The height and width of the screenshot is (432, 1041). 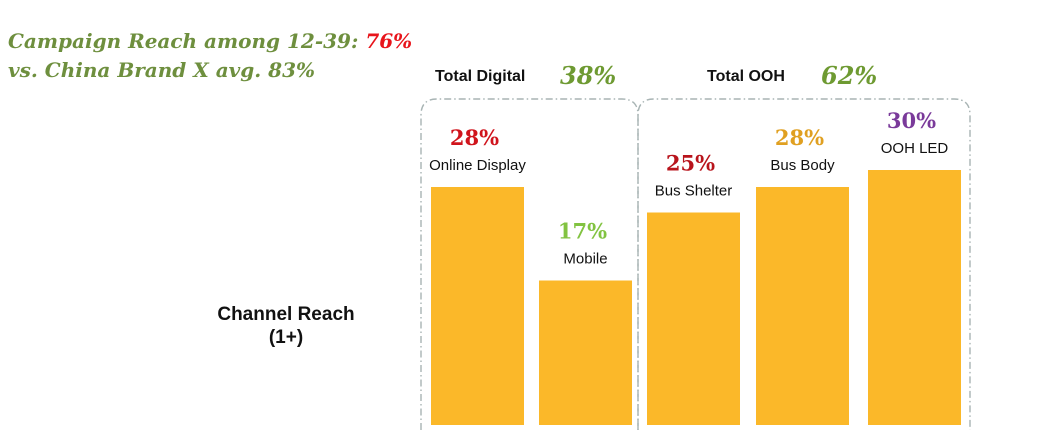 I want to click on headline-line-2: vs. China Brand X avg. 83%, so click(x=162, y=70).